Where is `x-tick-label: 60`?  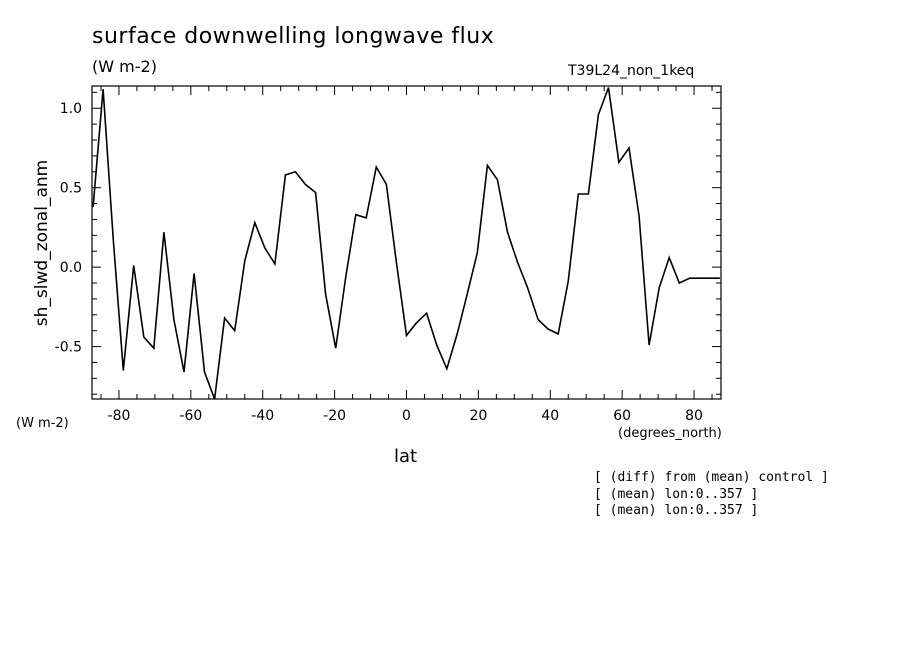
x-tick-label: 60 is located at coordinates (622, 416).